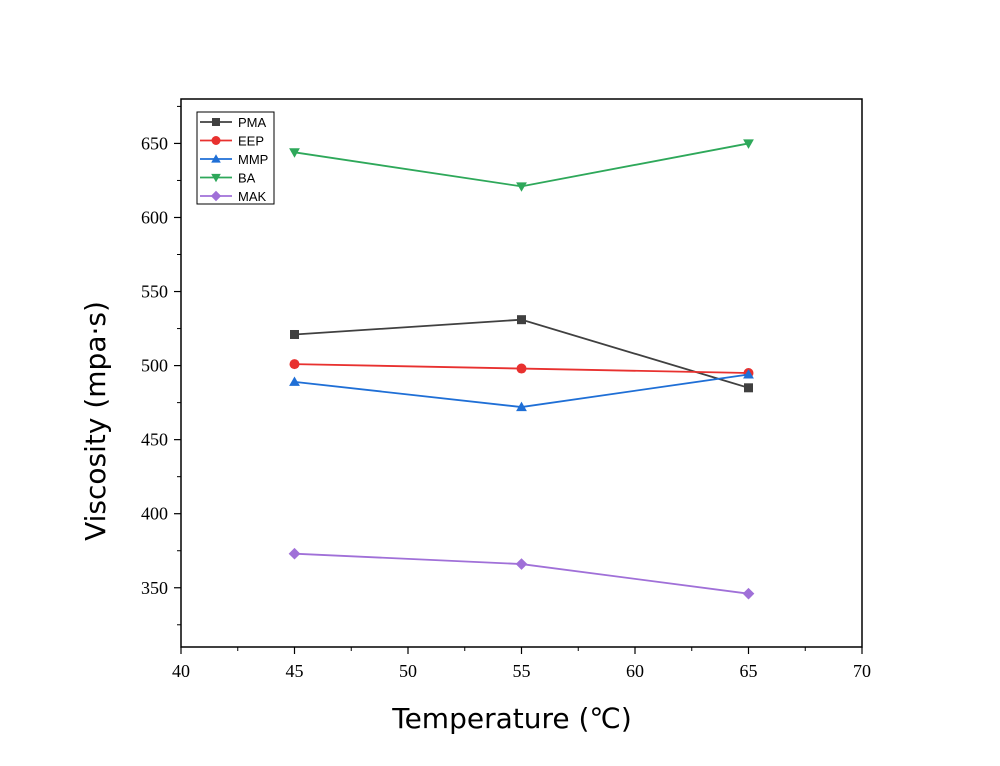 This screenshot has width=1000, height=766. What do you see at coordinates (252, 196) in the screenshot?
I see `legend-label-mak: MAK` at bounding box center [252, 196].